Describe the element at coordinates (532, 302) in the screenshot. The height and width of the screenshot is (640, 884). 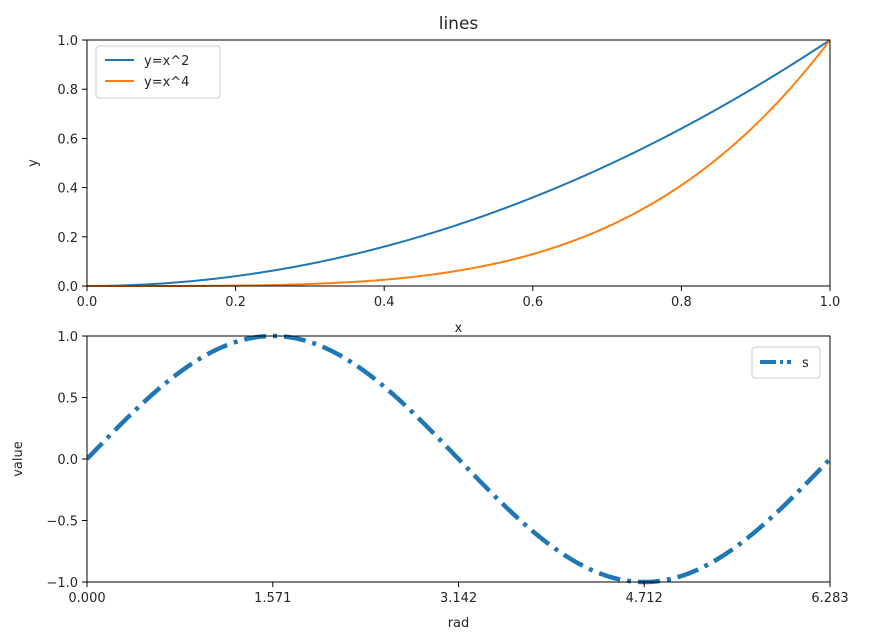
I see `x-tick-label: 0.6` at that location.